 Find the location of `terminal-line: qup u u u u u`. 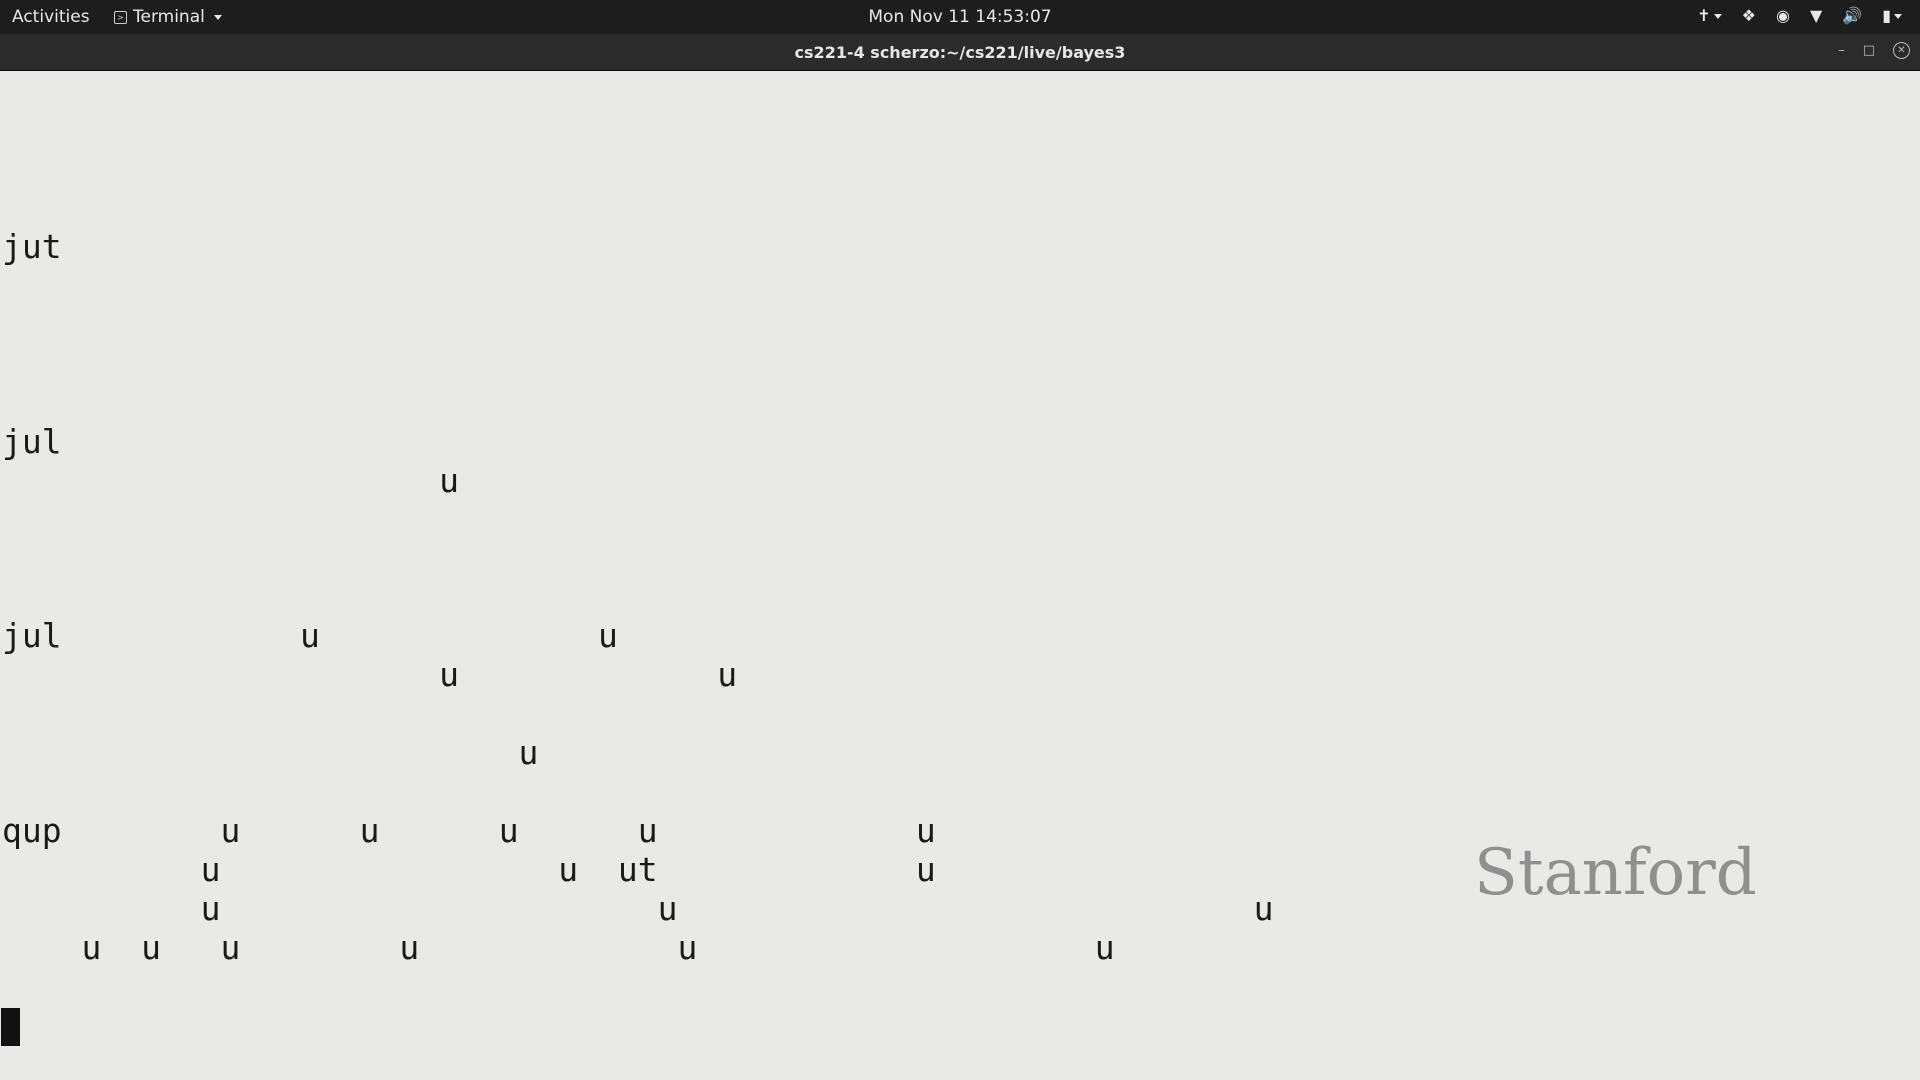

terminal-line: qup u u u u u is located at coordinates (469, 830).